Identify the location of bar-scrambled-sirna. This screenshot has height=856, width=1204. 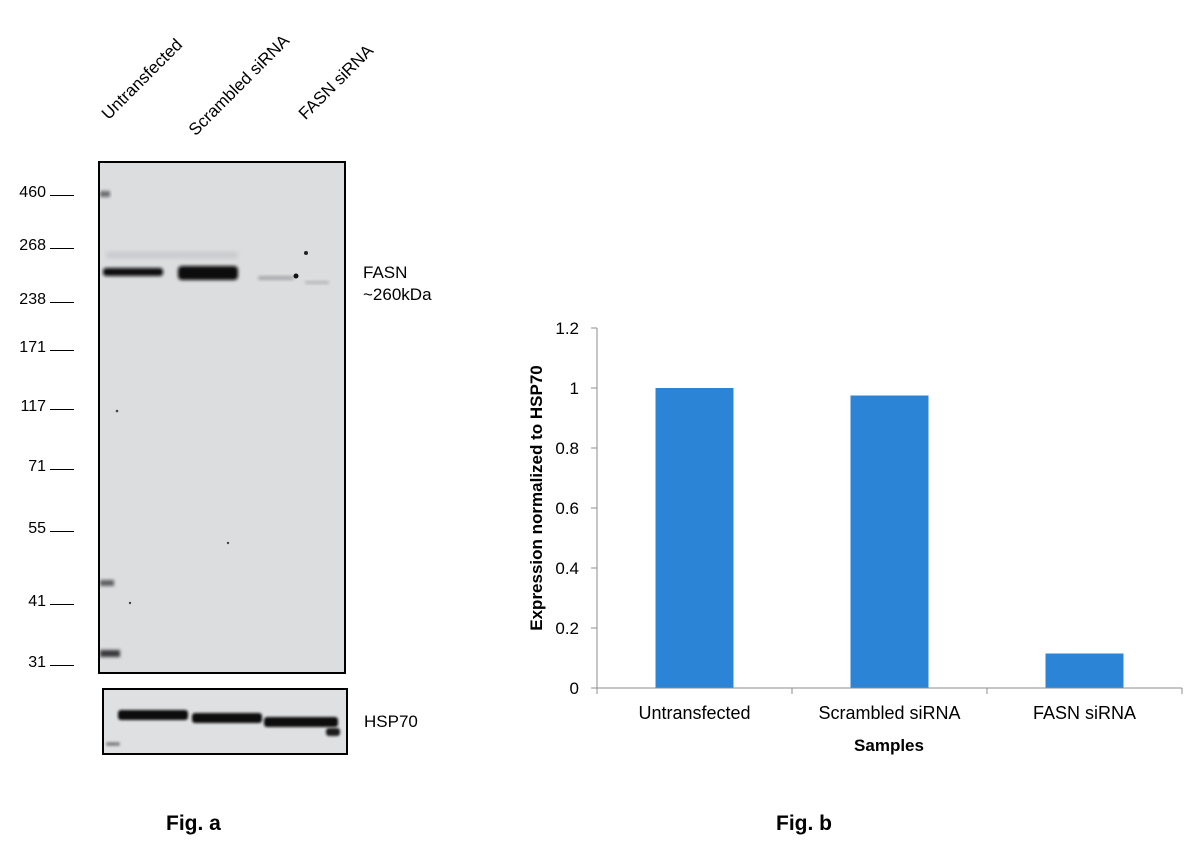
(889, 541).